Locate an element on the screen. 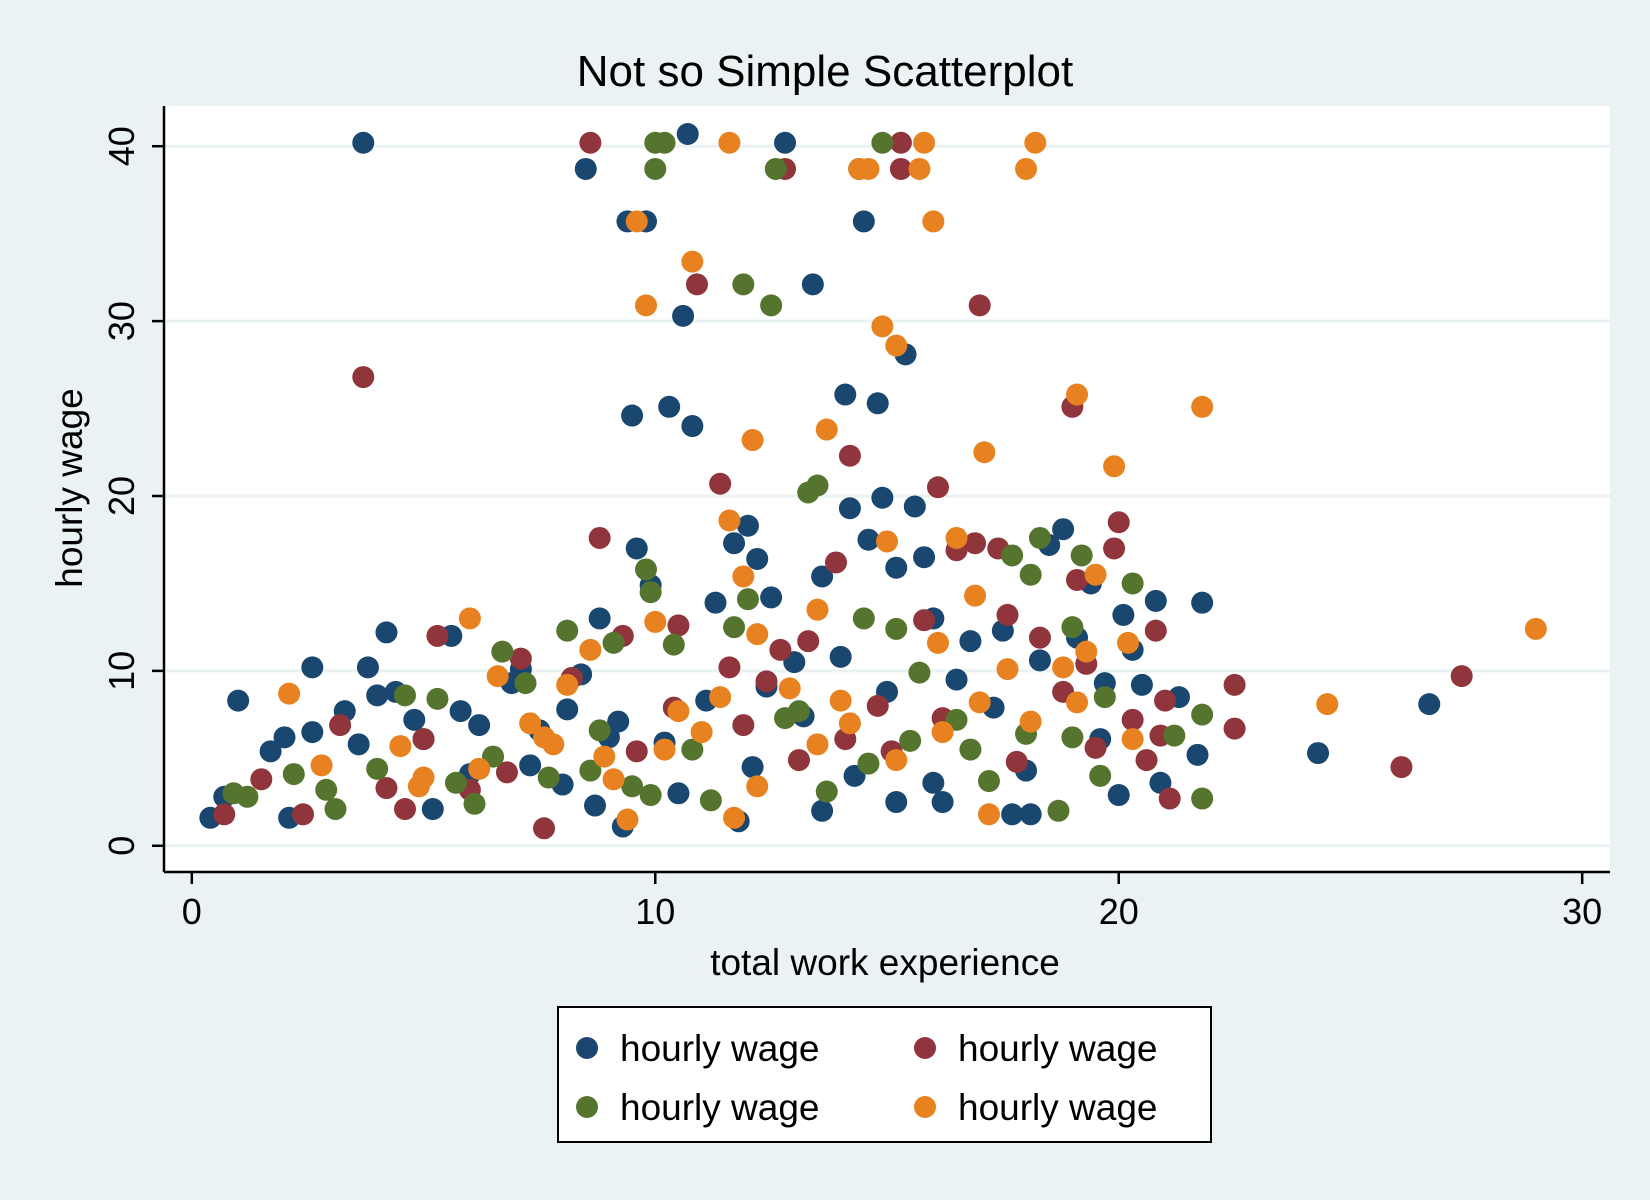 Image resolution: width=1650 pixels, height=1200 pixels. x-tick-label: 20 is located at coordinates (1119, 911).